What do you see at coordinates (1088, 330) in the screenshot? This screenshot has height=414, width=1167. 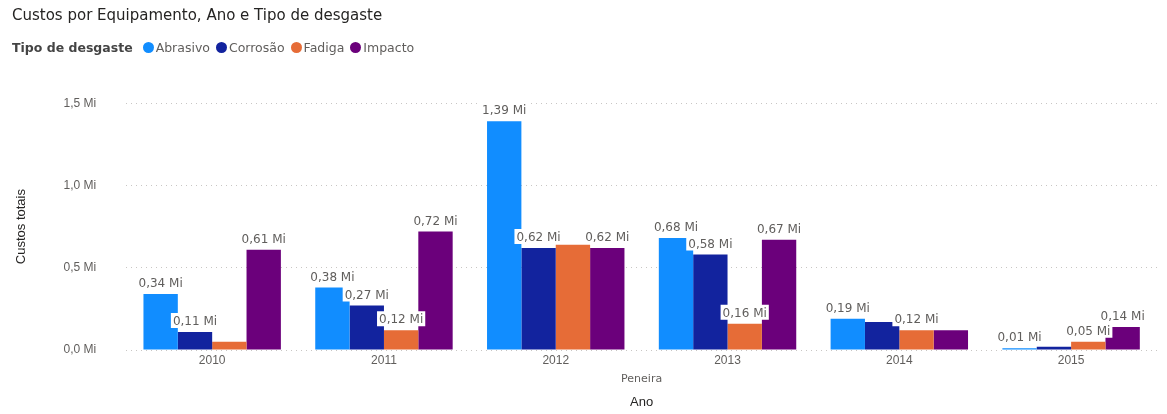 I see `data-label: 0,05 Mi` at bounding box center [1088, 330].